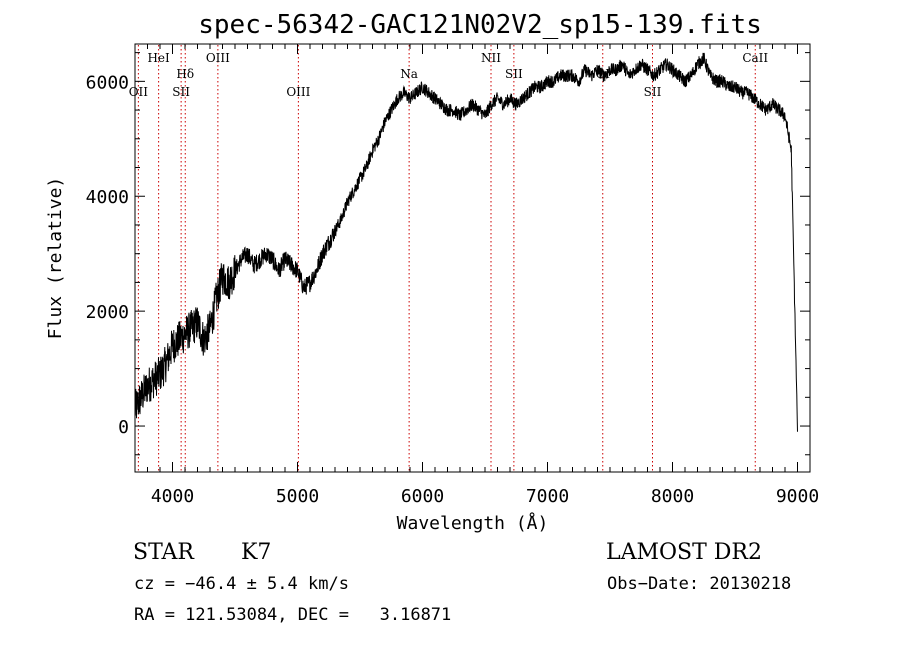 This screenshot has height=649, width=900. Describe the element at coordinates (163, 552) in the screenshot. I see `object-class: STAR` at that location.